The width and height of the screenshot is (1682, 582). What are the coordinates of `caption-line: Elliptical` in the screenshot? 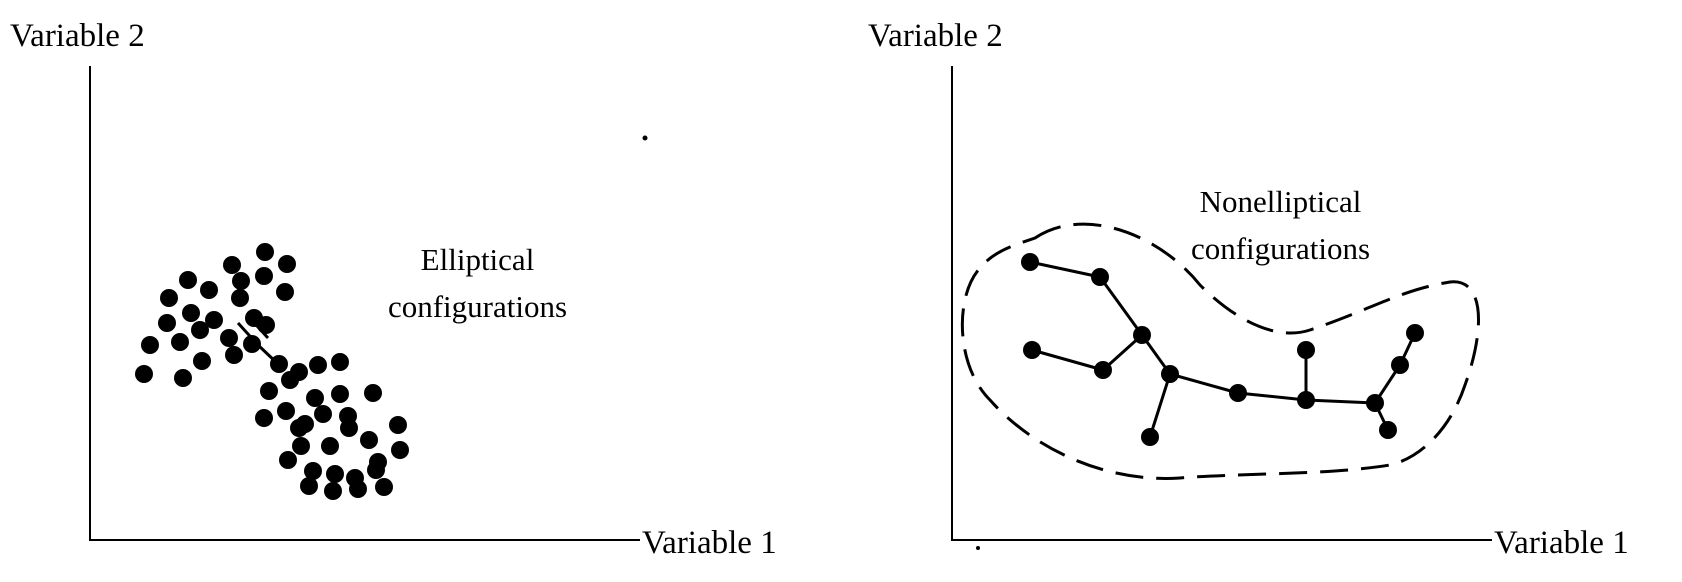 It's located at (477, 259).